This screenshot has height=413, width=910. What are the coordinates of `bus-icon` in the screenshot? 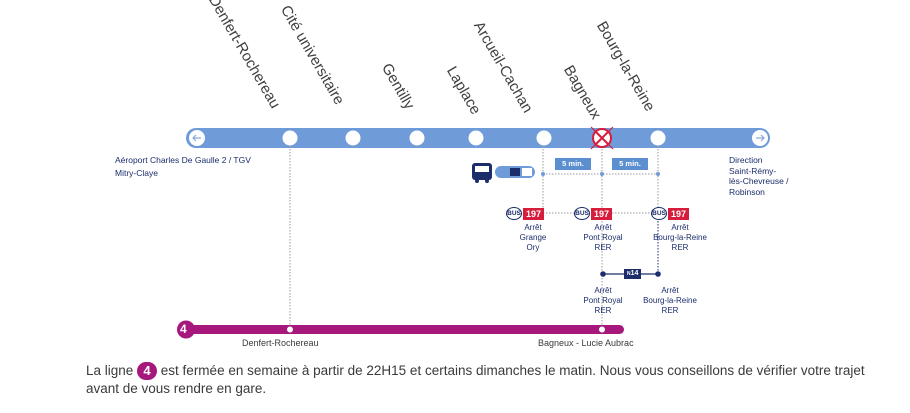 It's located at (482, 173).